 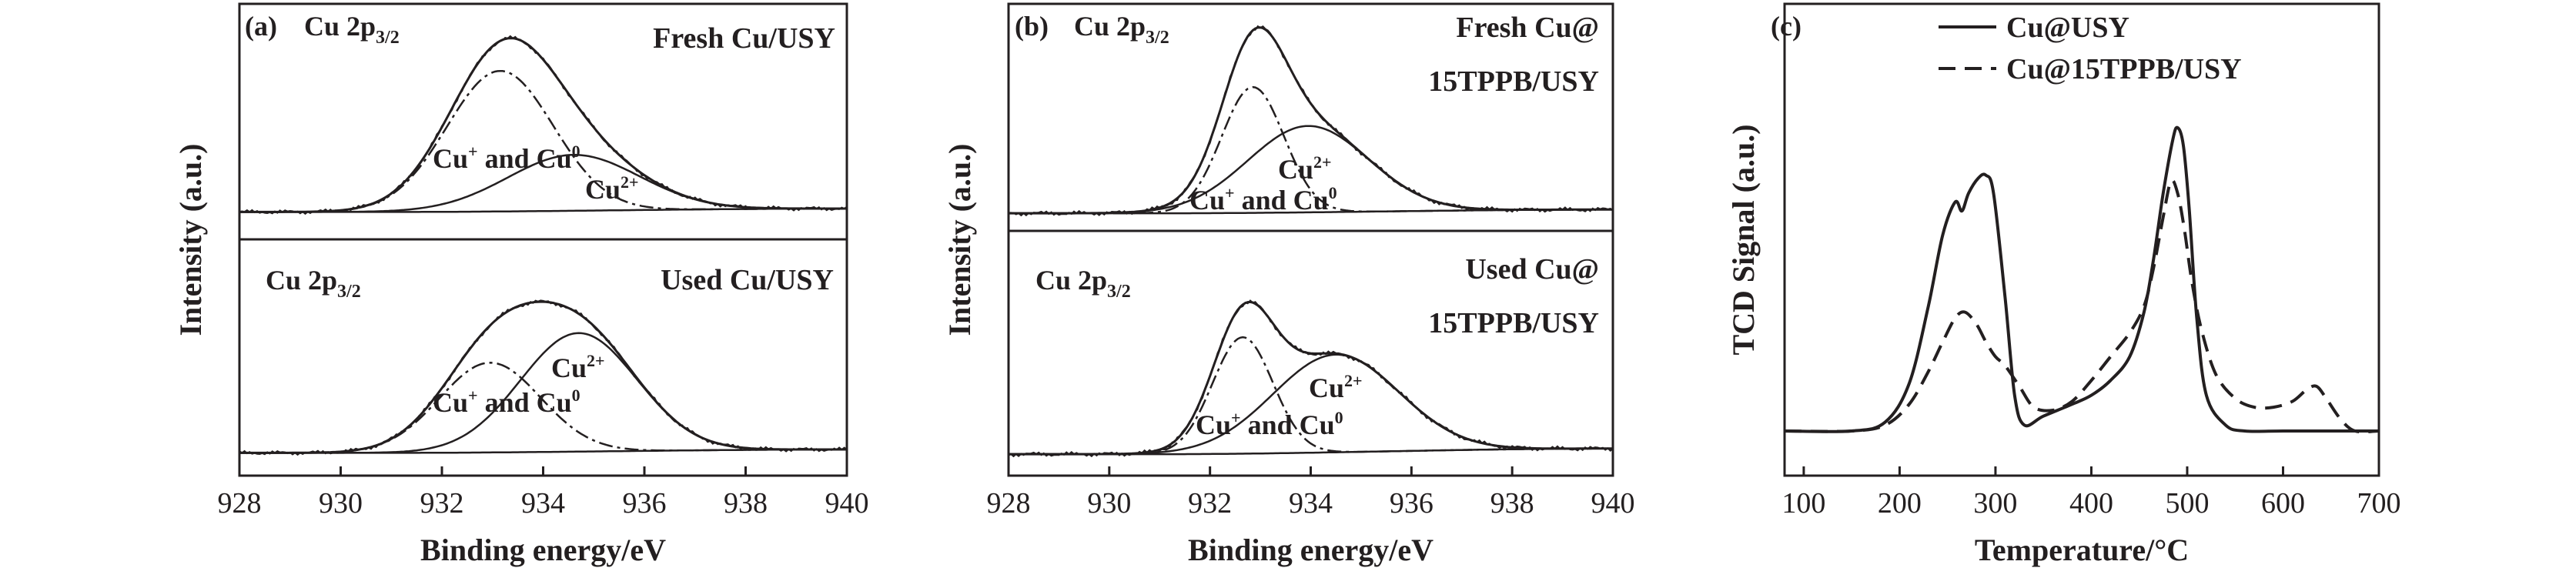 I want to click on panel-b-top-title-line1: Fresh Cu@, so click(x=1528, y=28).